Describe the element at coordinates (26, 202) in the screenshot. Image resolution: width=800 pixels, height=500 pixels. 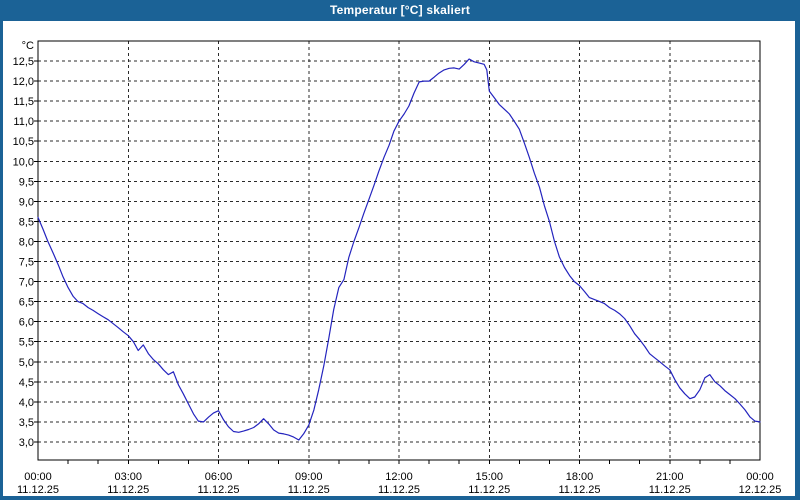
I see `y-tick-label: 9,0` at that location.